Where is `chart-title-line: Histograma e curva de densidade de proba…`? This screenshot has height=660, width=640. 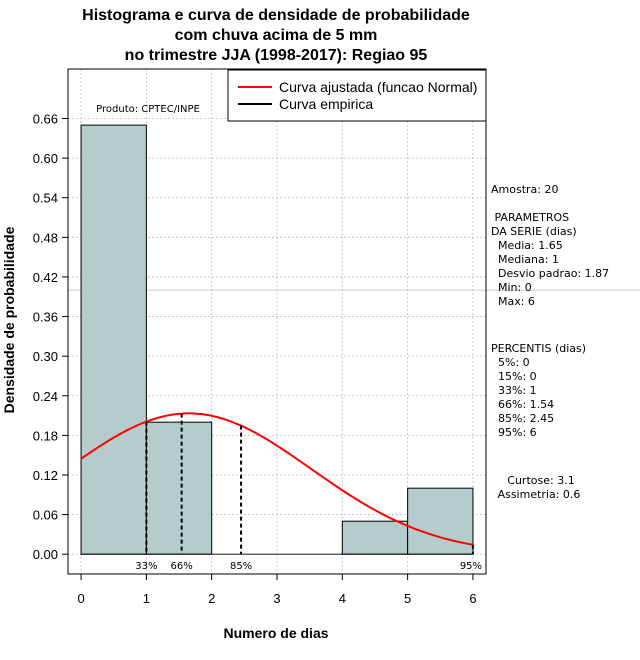 chart-title-line: Histograma e curva de densidade de proba… is located at coordinates (276, 15).